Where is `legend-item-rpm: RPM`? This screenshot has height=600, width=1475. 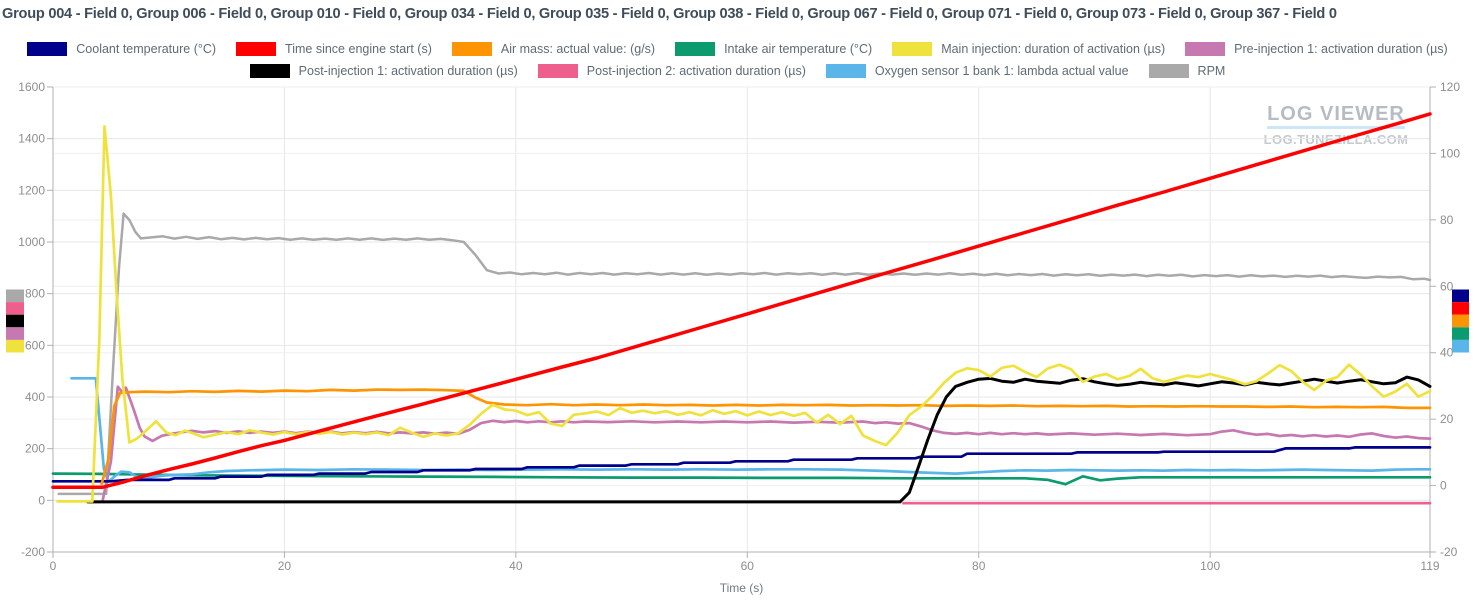
legend-item-rpm: RPM is located at coordinates (1187, 71).